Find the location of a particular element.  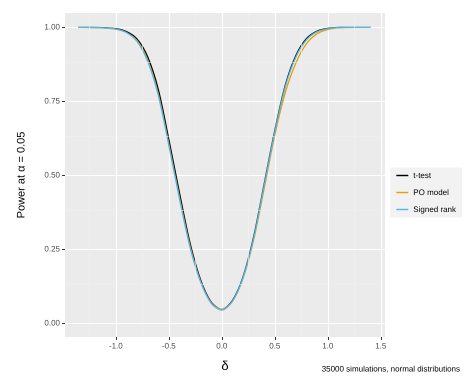

x-tick-label: -1.0 is located at coordinates (116, 346).